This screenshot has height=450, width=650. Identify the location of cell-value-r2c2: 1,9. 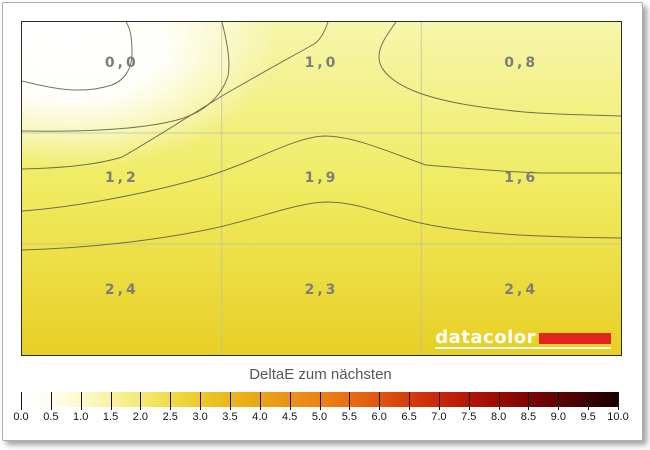
(321, 178).